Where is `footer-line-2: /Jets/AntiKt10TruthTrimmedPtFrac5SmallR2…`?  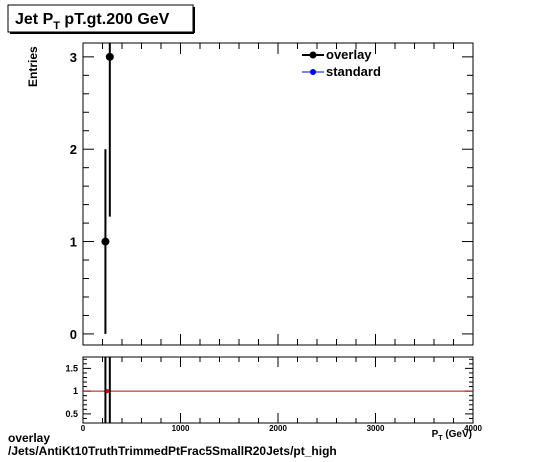 footer-line-2: /Jets/AntiKt10TruthTrimmedPtFrac5SmallR2… is located at coordinates (172, 451).